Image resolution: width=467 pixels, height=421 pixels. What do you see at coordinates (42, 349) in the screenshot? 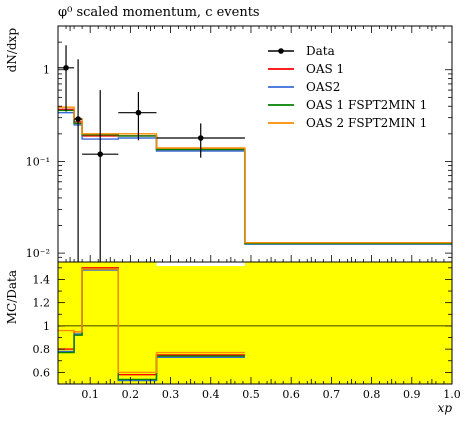
I see `ratio-ytick-label: 0.8` at bounding box center [42, 349].